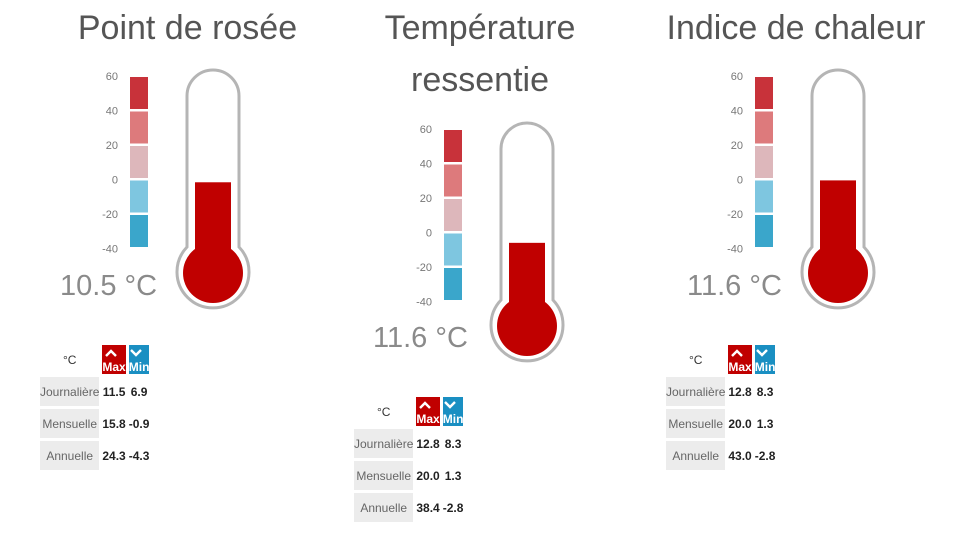  Describe the element at coordinates (139, 391) in the screenshot. I see `min-value: 6.9` at that location.